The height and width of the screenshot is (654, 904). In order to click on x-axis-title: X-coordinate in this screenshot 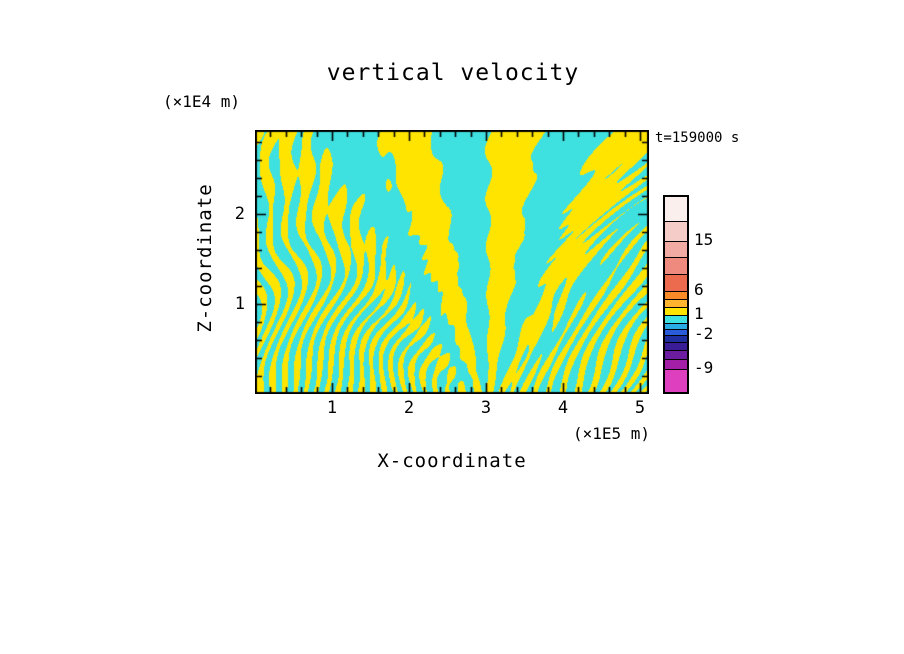, I will do `click(452, 461)`.